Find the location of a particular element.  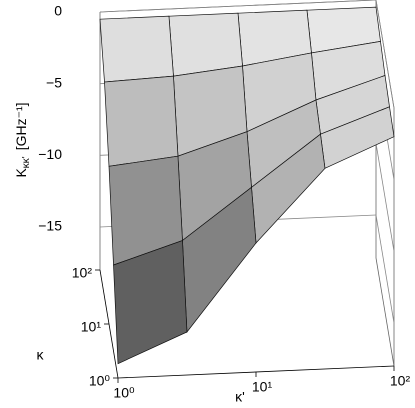

z-axis-label: Kκκ' [GHz⁻¹] is located at coordinates (22, 139).